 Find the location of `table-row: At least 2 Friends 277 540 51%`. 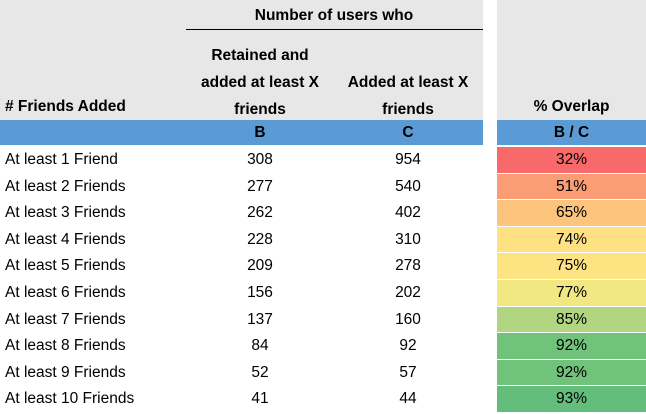

table-row: At least 2 Friends 277 540 51% is located at coordinates (323, 187).